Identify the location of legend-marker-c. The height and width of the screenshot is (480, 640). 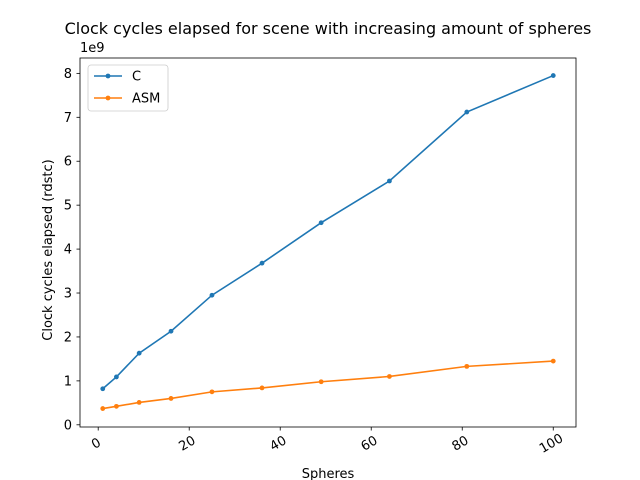
(108, 76).